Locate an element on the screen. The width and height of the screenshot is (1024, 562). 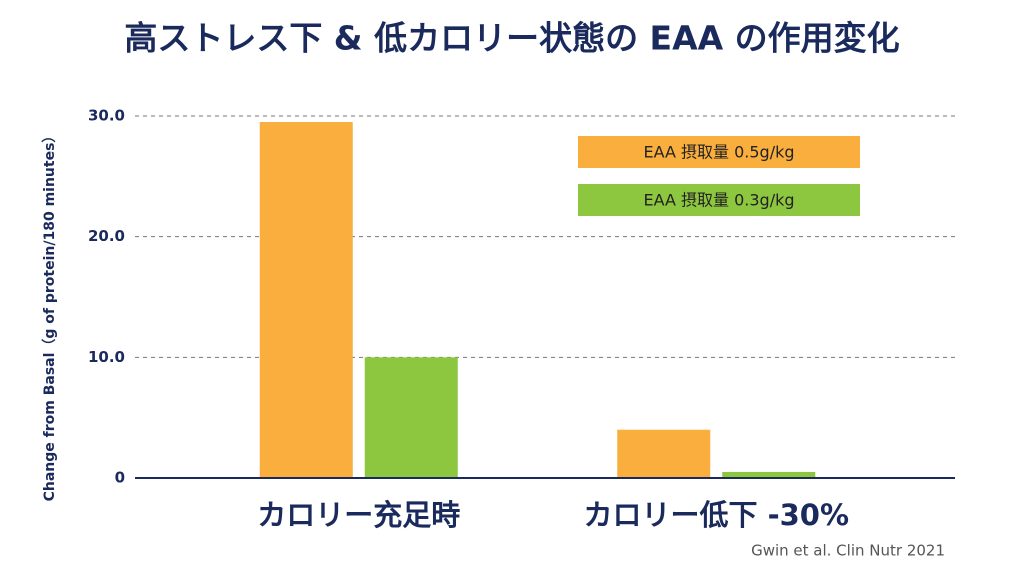
y-tick-label: 30.0 is located at coordinates (106, 116).